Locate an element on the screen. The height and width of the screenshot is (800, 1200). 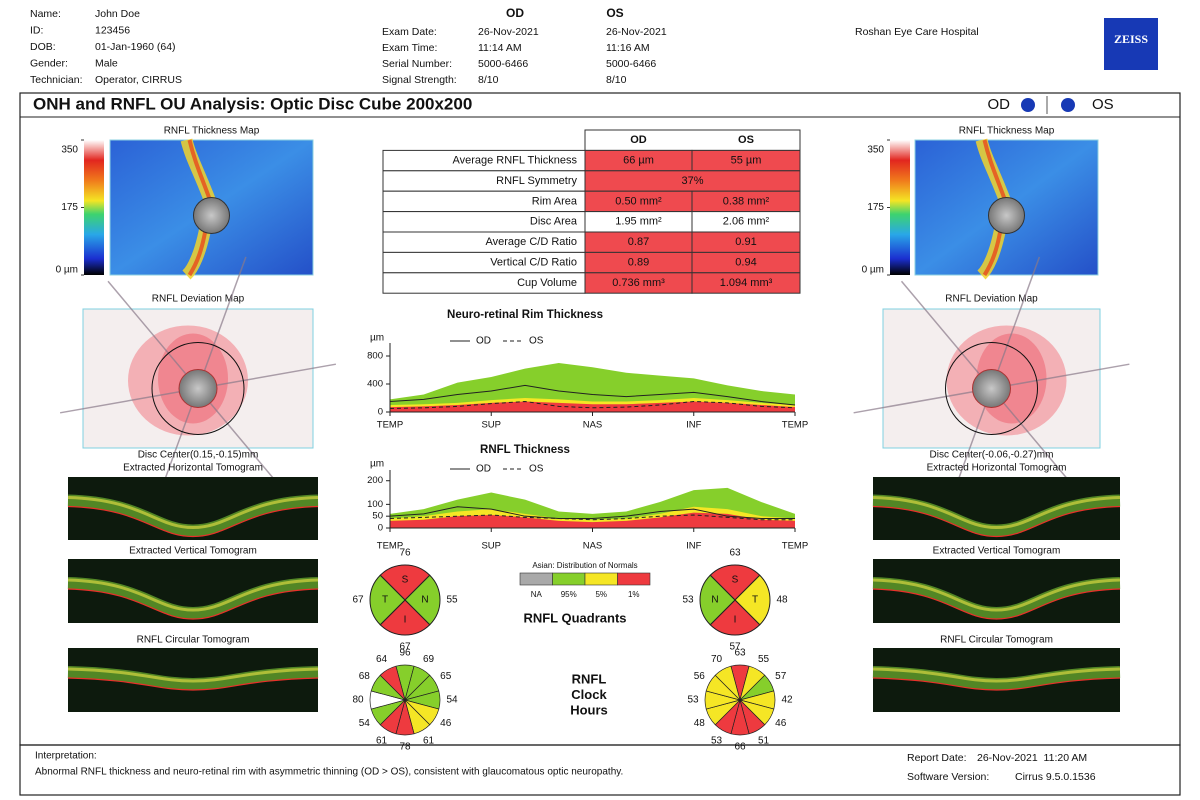
legend-label: OS is located at coordinates (536, 469).